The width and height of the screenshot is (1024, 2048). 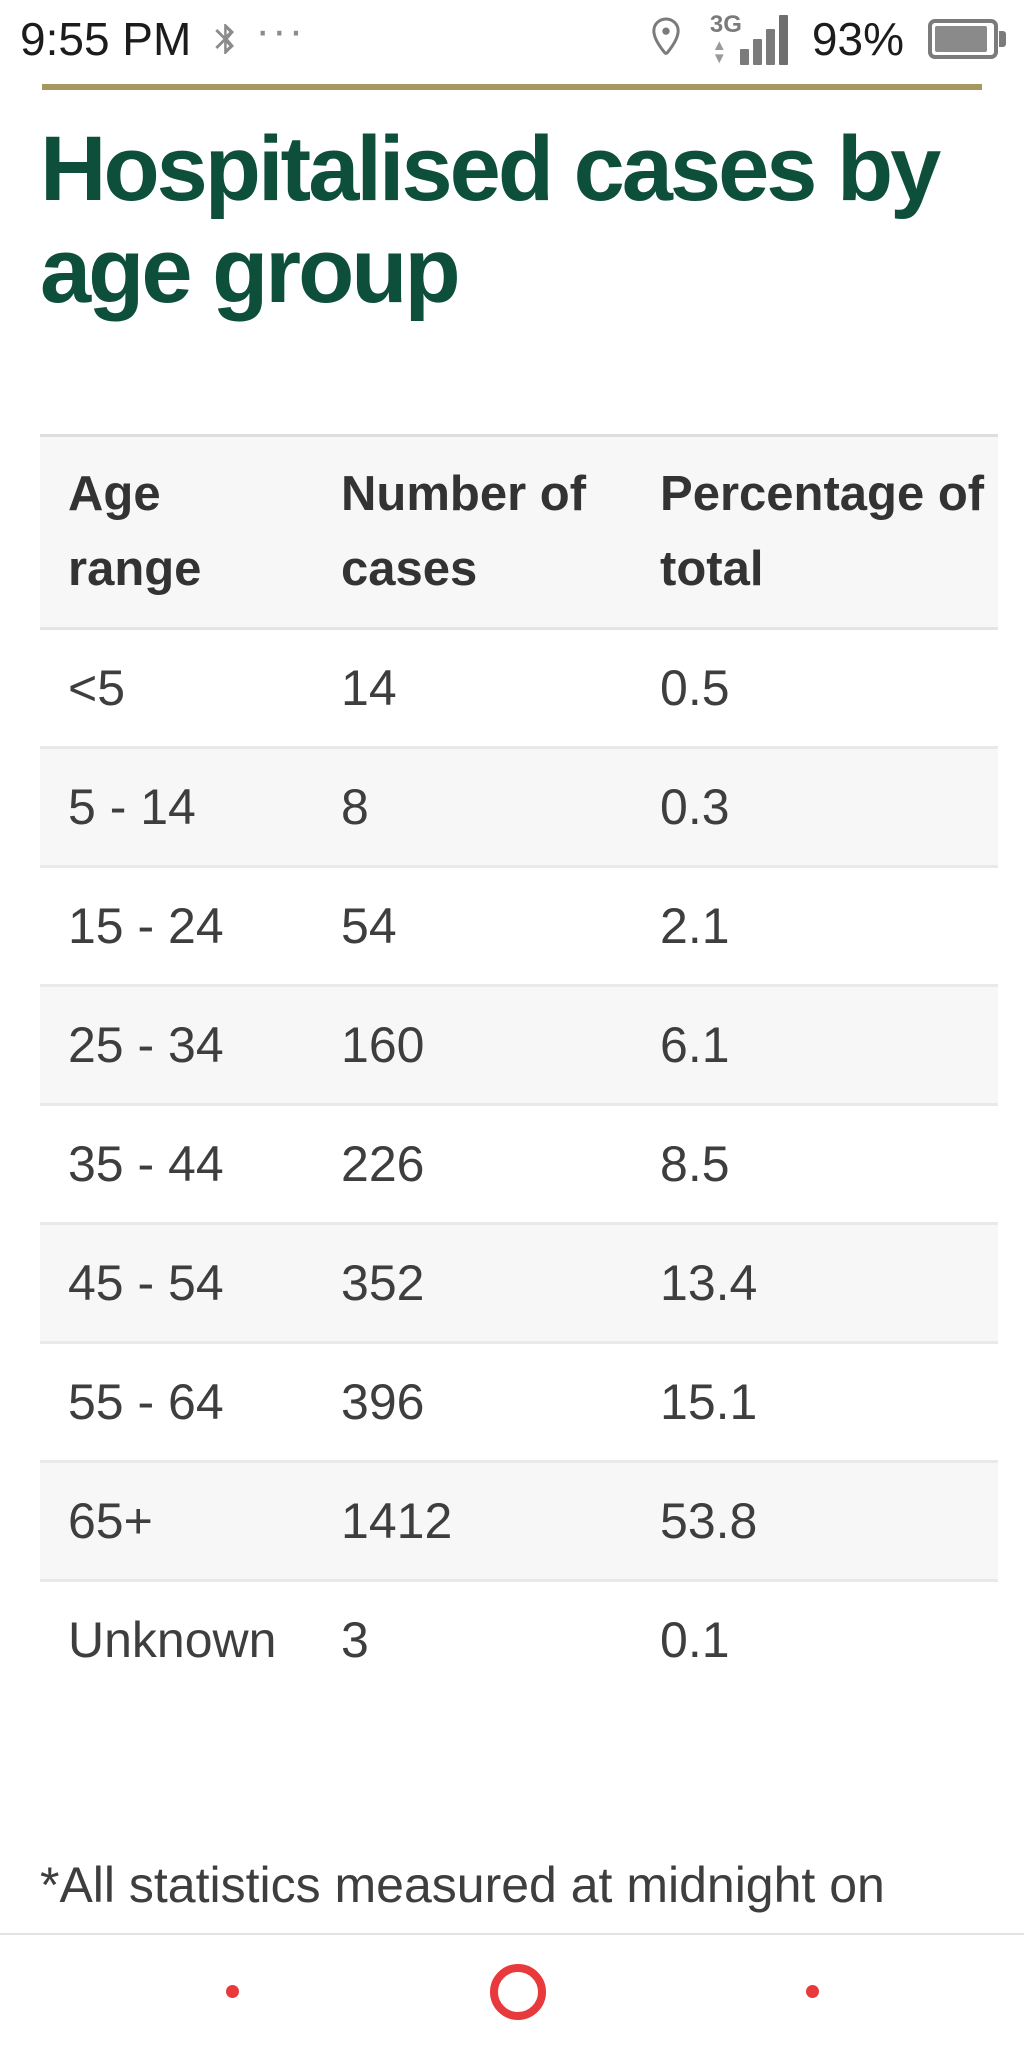 I want to click on cell-age-range: 65+, so click(x=177, y=1521).